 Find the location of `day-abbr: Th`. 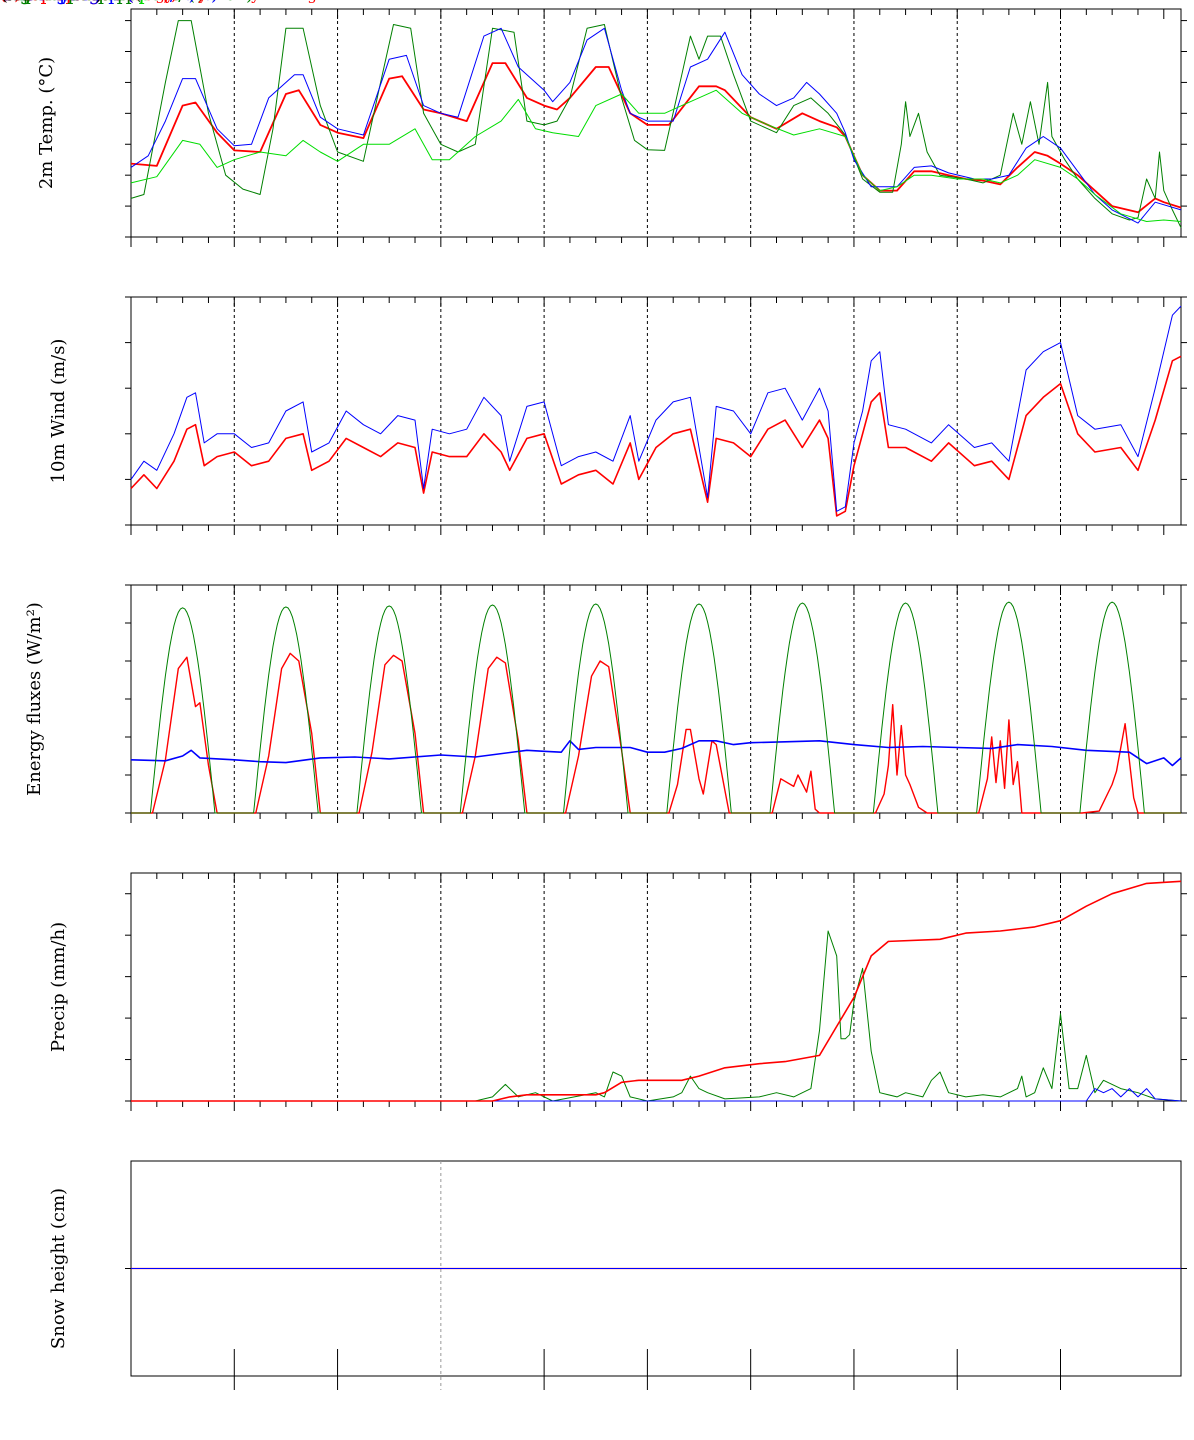

day-abbr: Th is located at coordinates (6, 2).